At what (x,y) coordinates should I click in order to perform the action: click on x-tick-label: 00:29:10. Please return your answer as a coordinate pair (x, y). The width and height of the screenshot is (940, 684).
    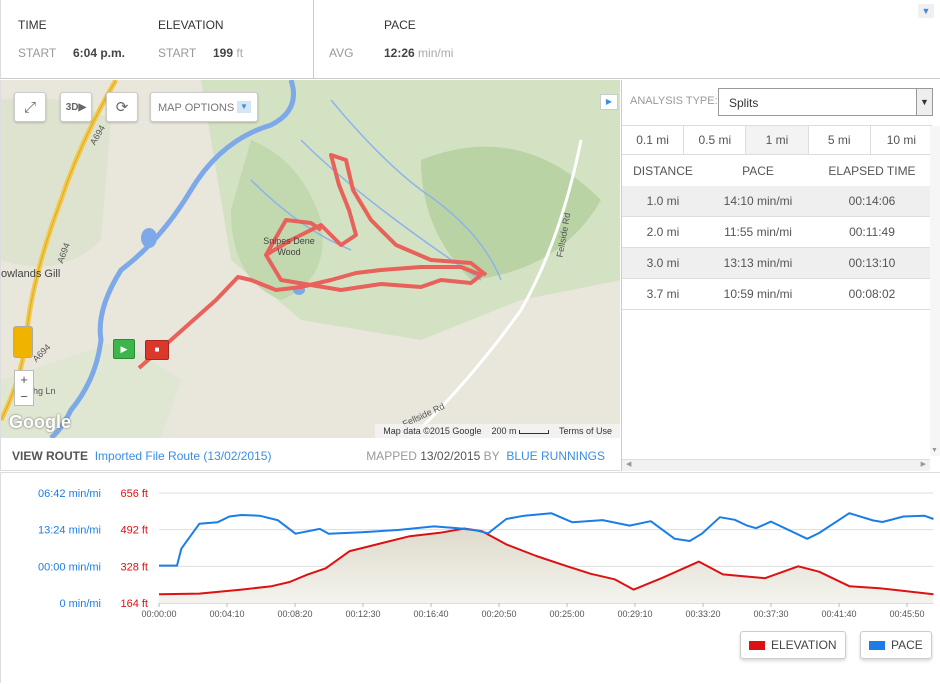
    Looking at the image, I should click on (634, 614).